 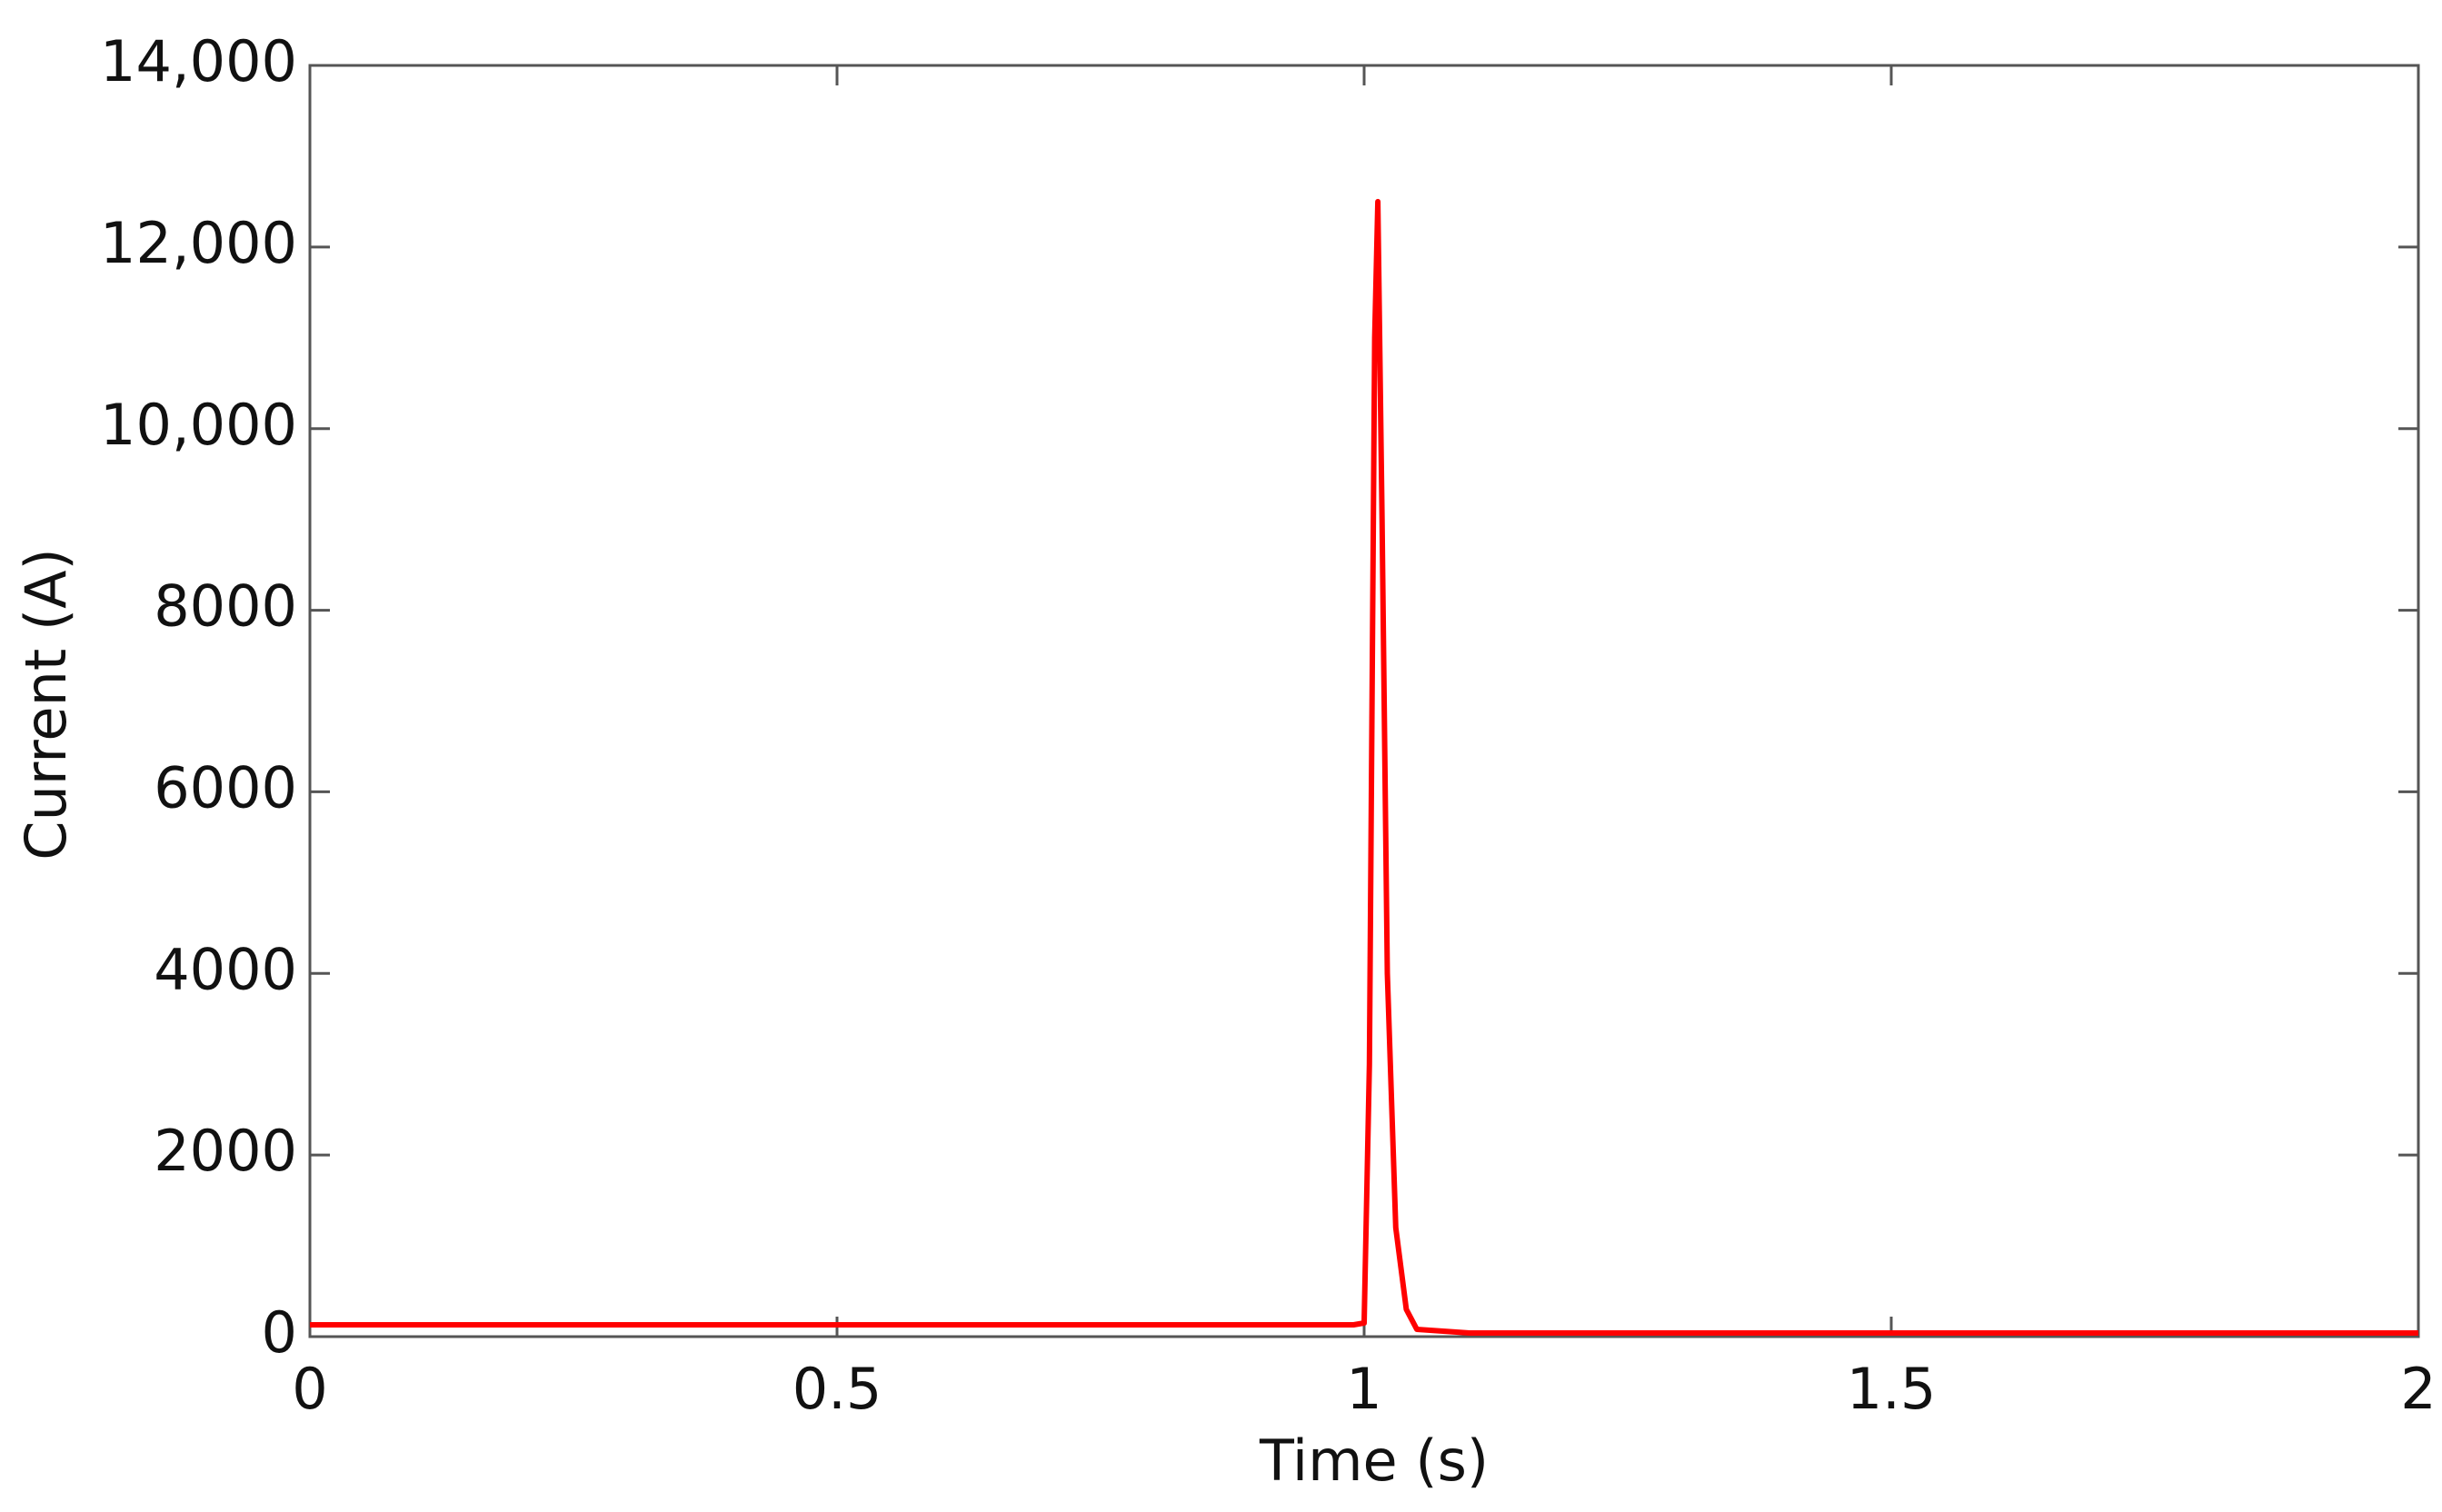 I want to click on x-tick-label: 1, so click(x=1363, y=1389).